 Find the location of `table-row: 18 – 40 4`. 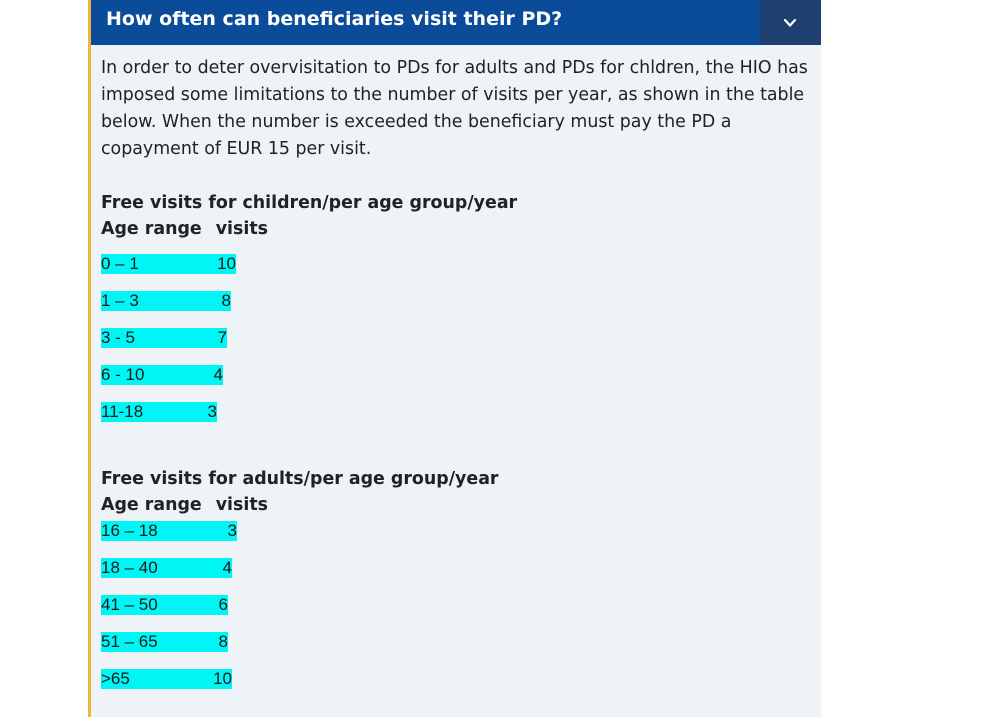

table-row: 18 – 40 4 is located at coordinates (456, 568).